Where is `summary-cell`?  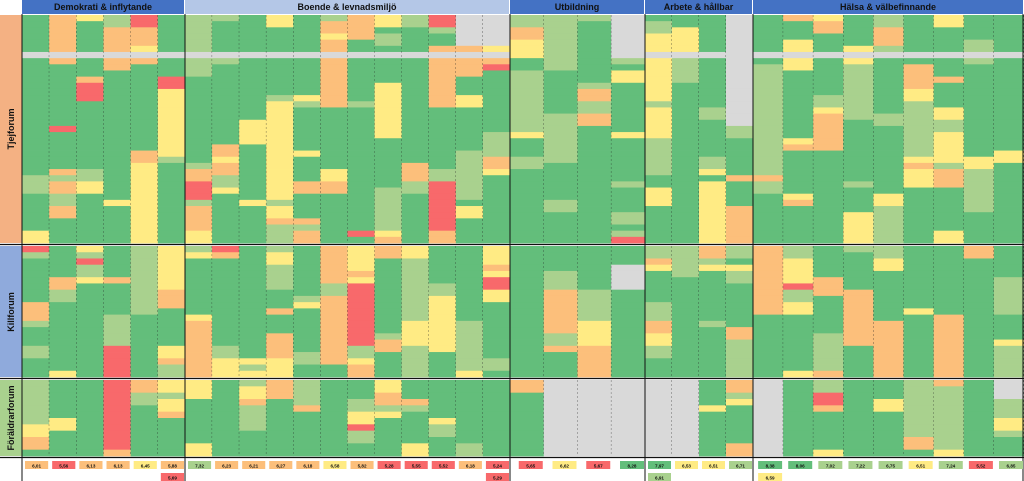 summary-cell is located at coordinates (800, 465).